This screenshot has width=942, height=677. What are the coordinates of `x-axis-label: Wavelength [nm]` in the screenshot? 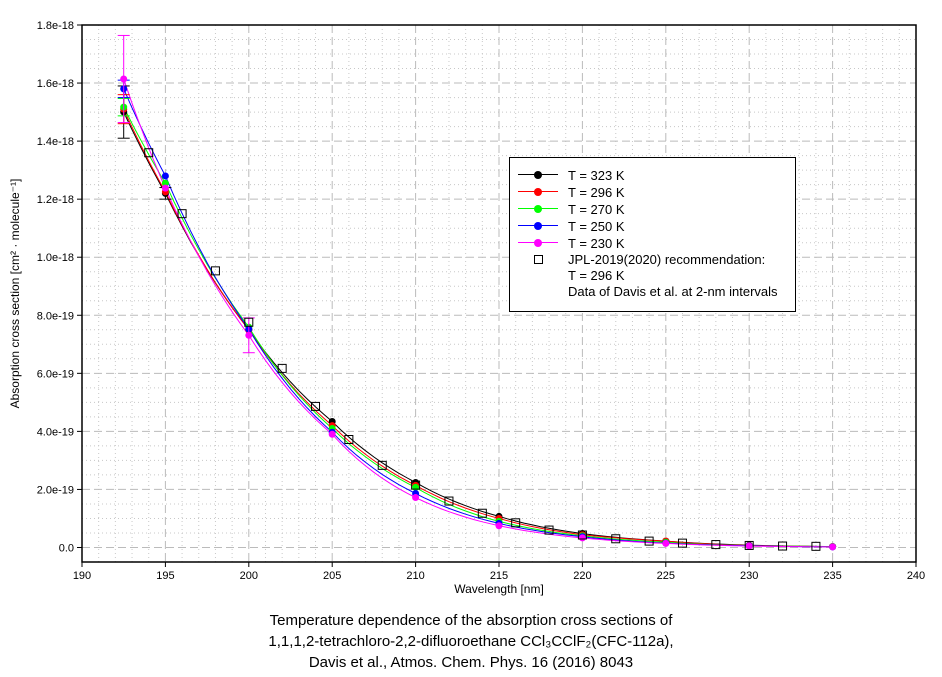 It's located at (499, 589).